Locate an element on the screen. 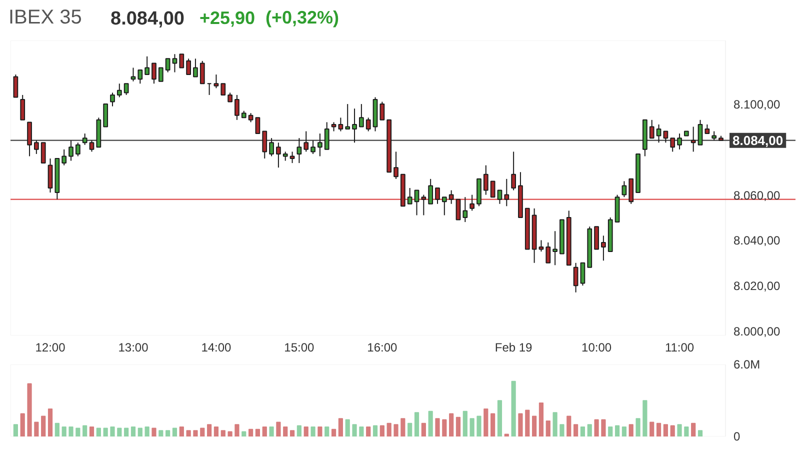 This screenshot has height=450, width=800. y-tick-label: 8.020,00 is located at coordinates (757, 286).